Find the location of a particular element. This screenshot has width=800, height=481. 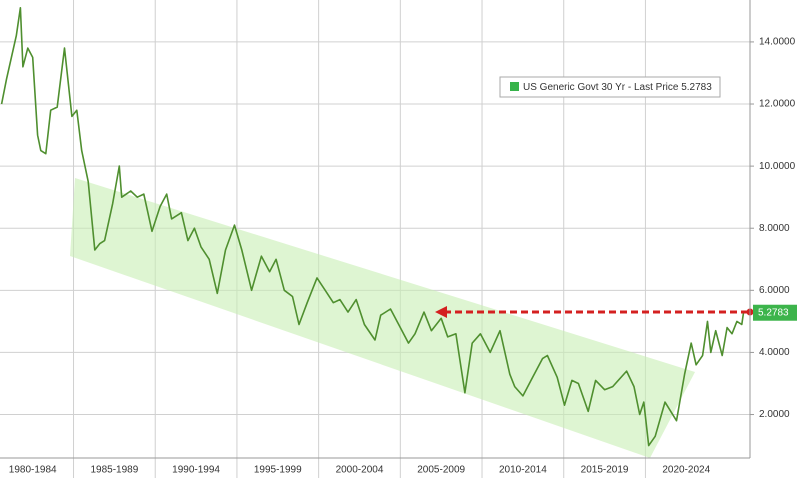

last-price-box is located at coordinates (775, 312).